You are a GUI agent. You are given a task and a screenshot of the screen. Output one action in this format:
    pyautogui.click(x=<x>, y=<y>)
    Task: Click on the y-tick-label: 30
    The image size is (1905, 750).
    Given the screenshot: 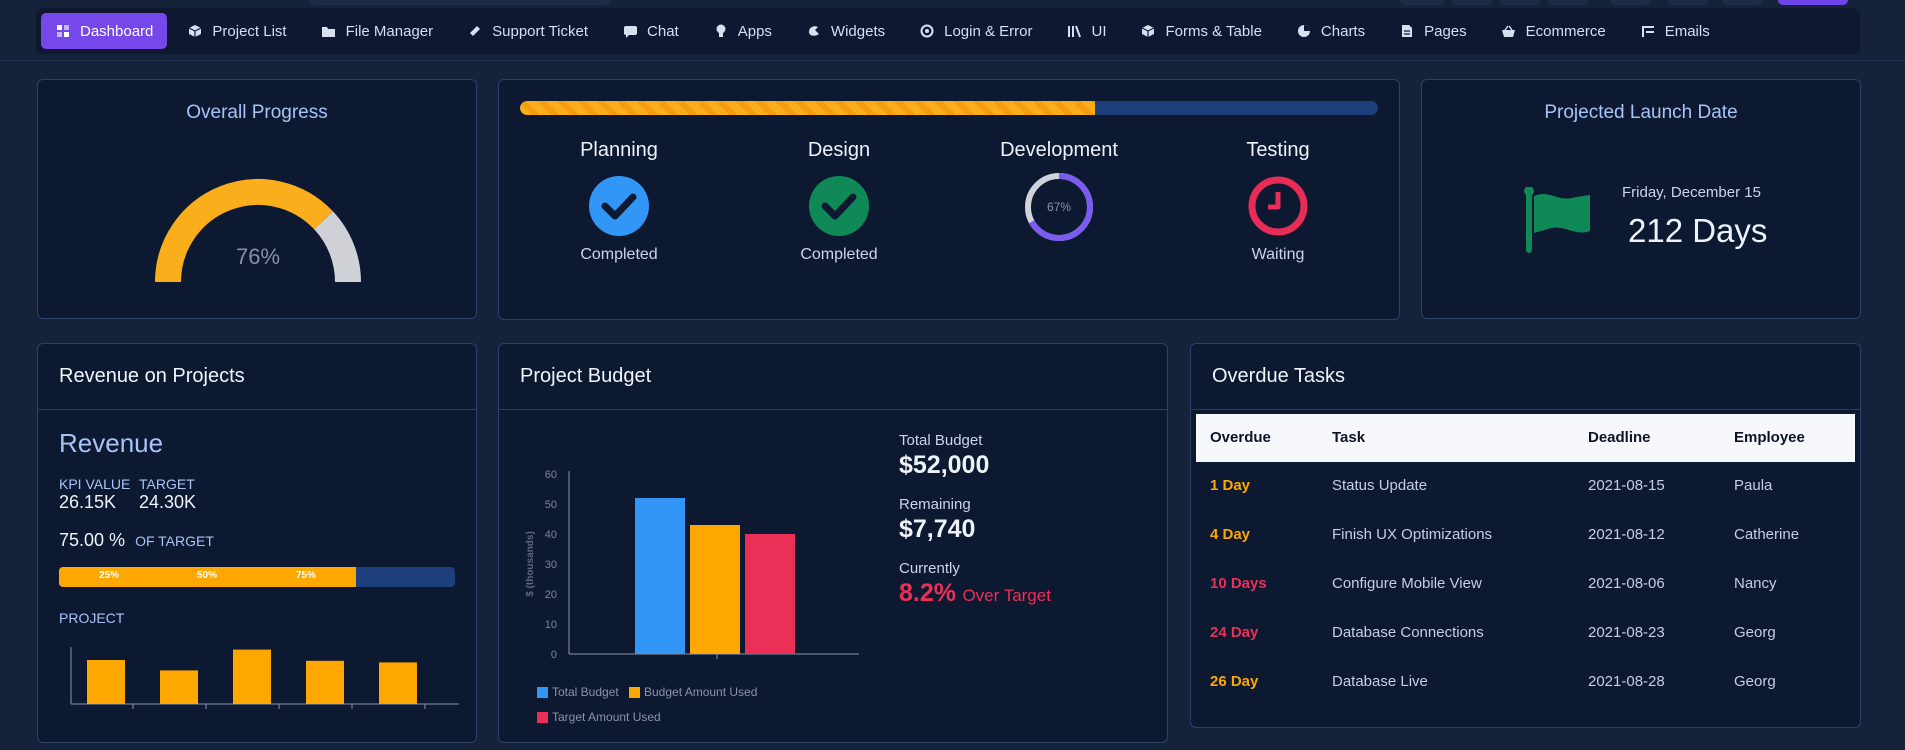 What is the action you would take?
    pyautogui.click(x=551, y=565)
    